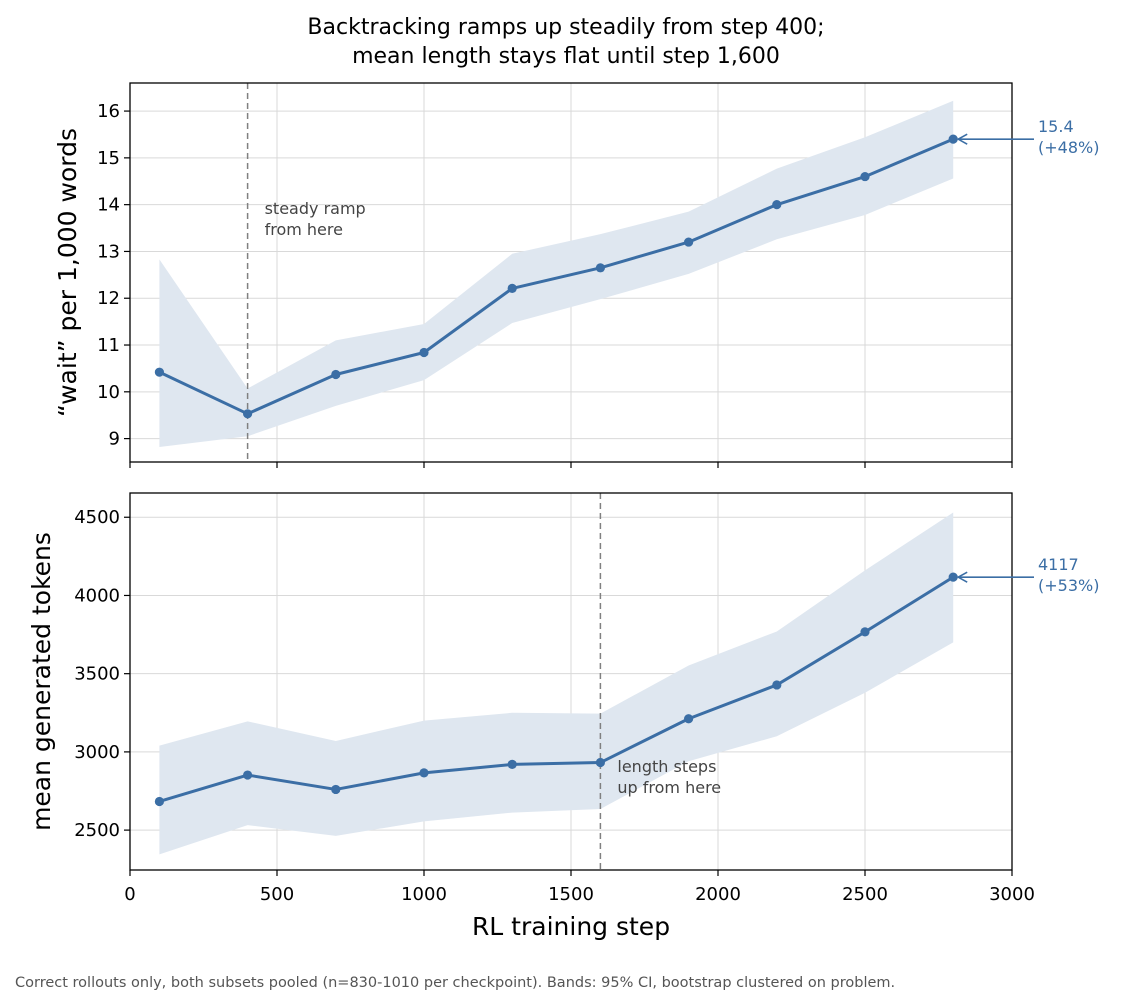 This screenshot has height=1006, width=1121. I want to click on end-label-change: (+48%), so click(1068, 147).